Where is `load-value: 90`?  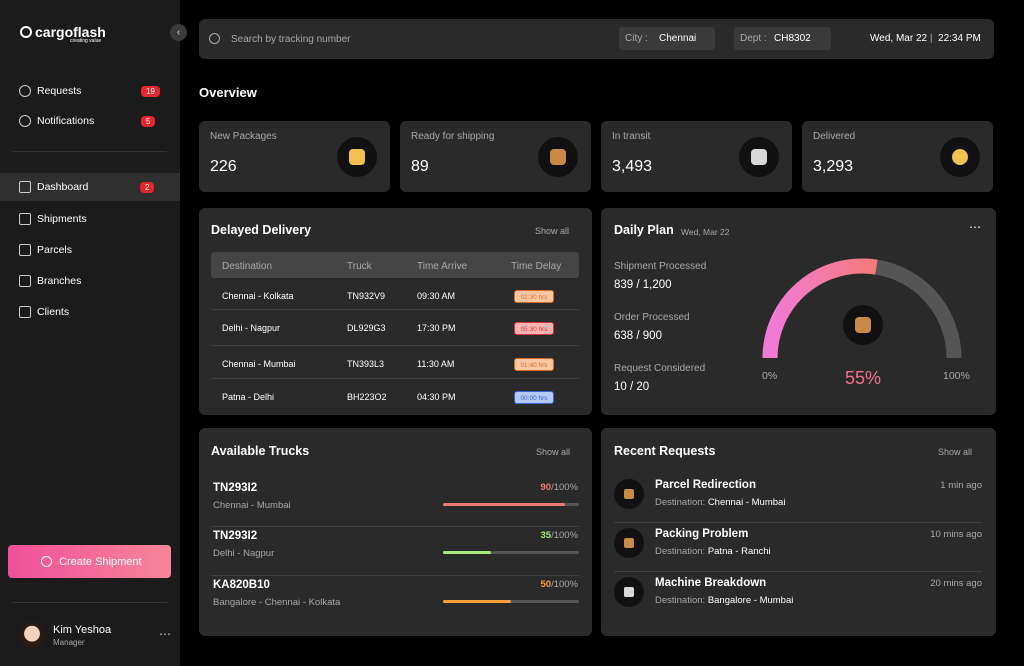 load-value: 90 is located at coordinates (546, 487).